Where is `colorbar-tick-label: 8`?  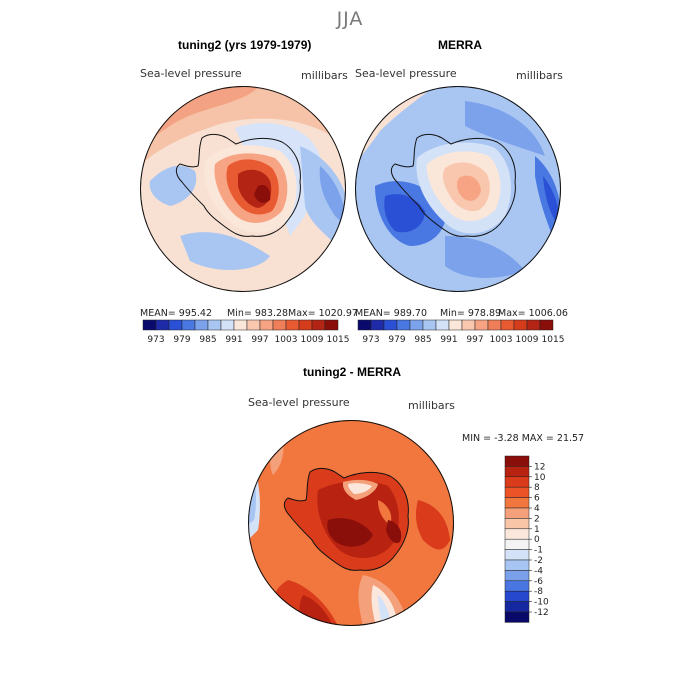
colorbar-tick-label: 8 is located at coordinates (537, 488).